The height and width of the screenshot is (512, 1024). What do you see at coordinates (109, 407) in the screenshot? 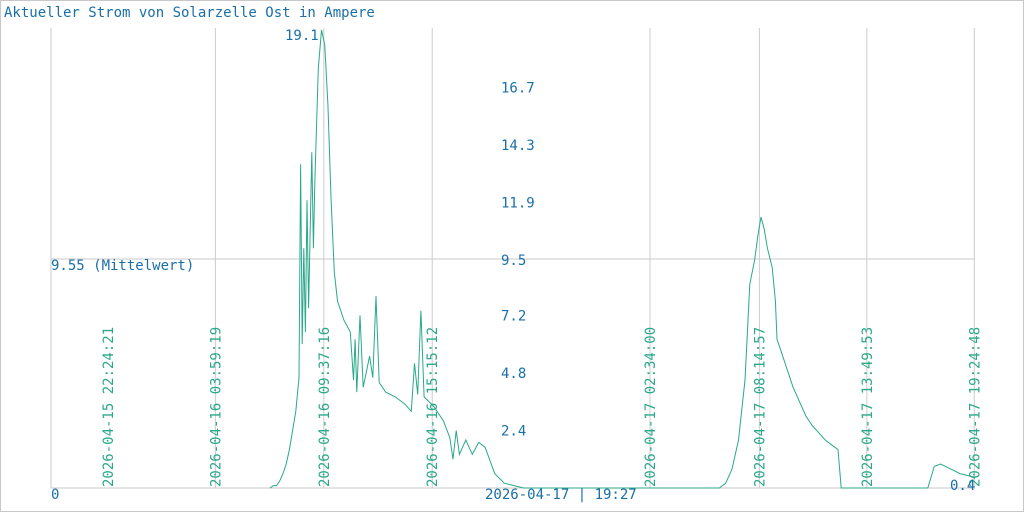
I see `x-tick-label: 2026-04-15 22:24:21` at bounding box center [109, 407].